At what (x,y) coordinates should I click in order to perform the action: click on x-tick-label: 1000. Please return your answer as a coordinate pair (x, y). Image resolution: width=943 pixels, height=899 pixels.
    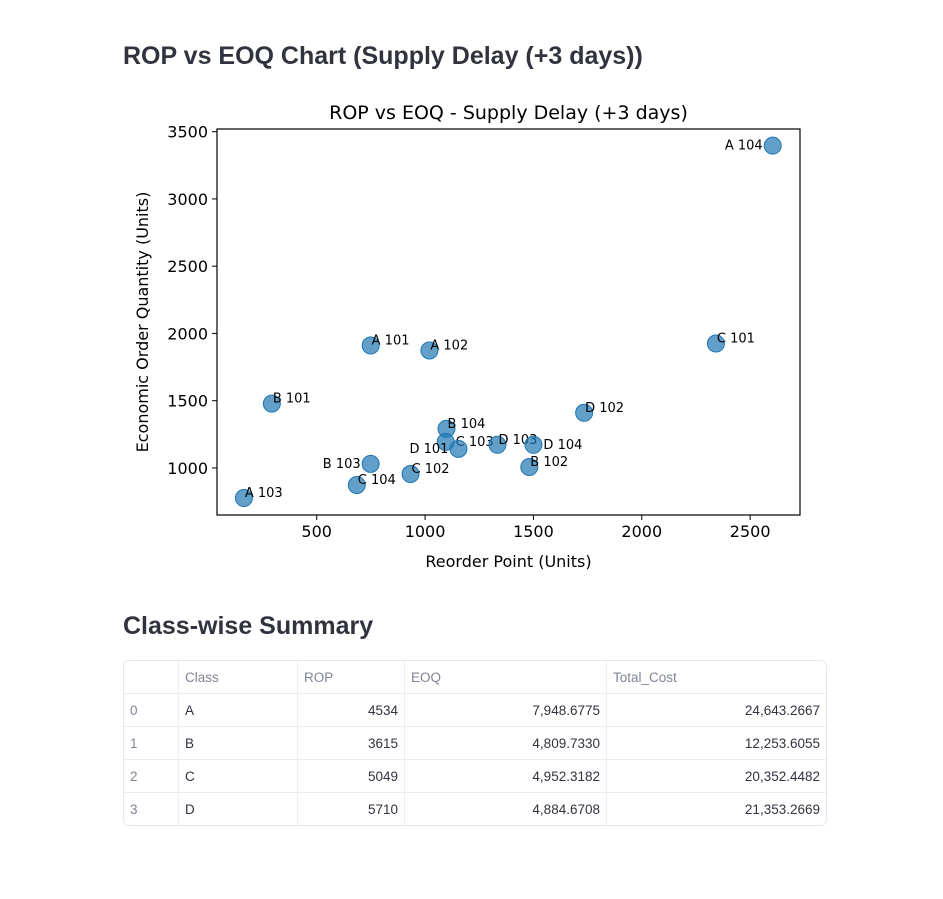
    Looking at the image, I should click on (425, 531).